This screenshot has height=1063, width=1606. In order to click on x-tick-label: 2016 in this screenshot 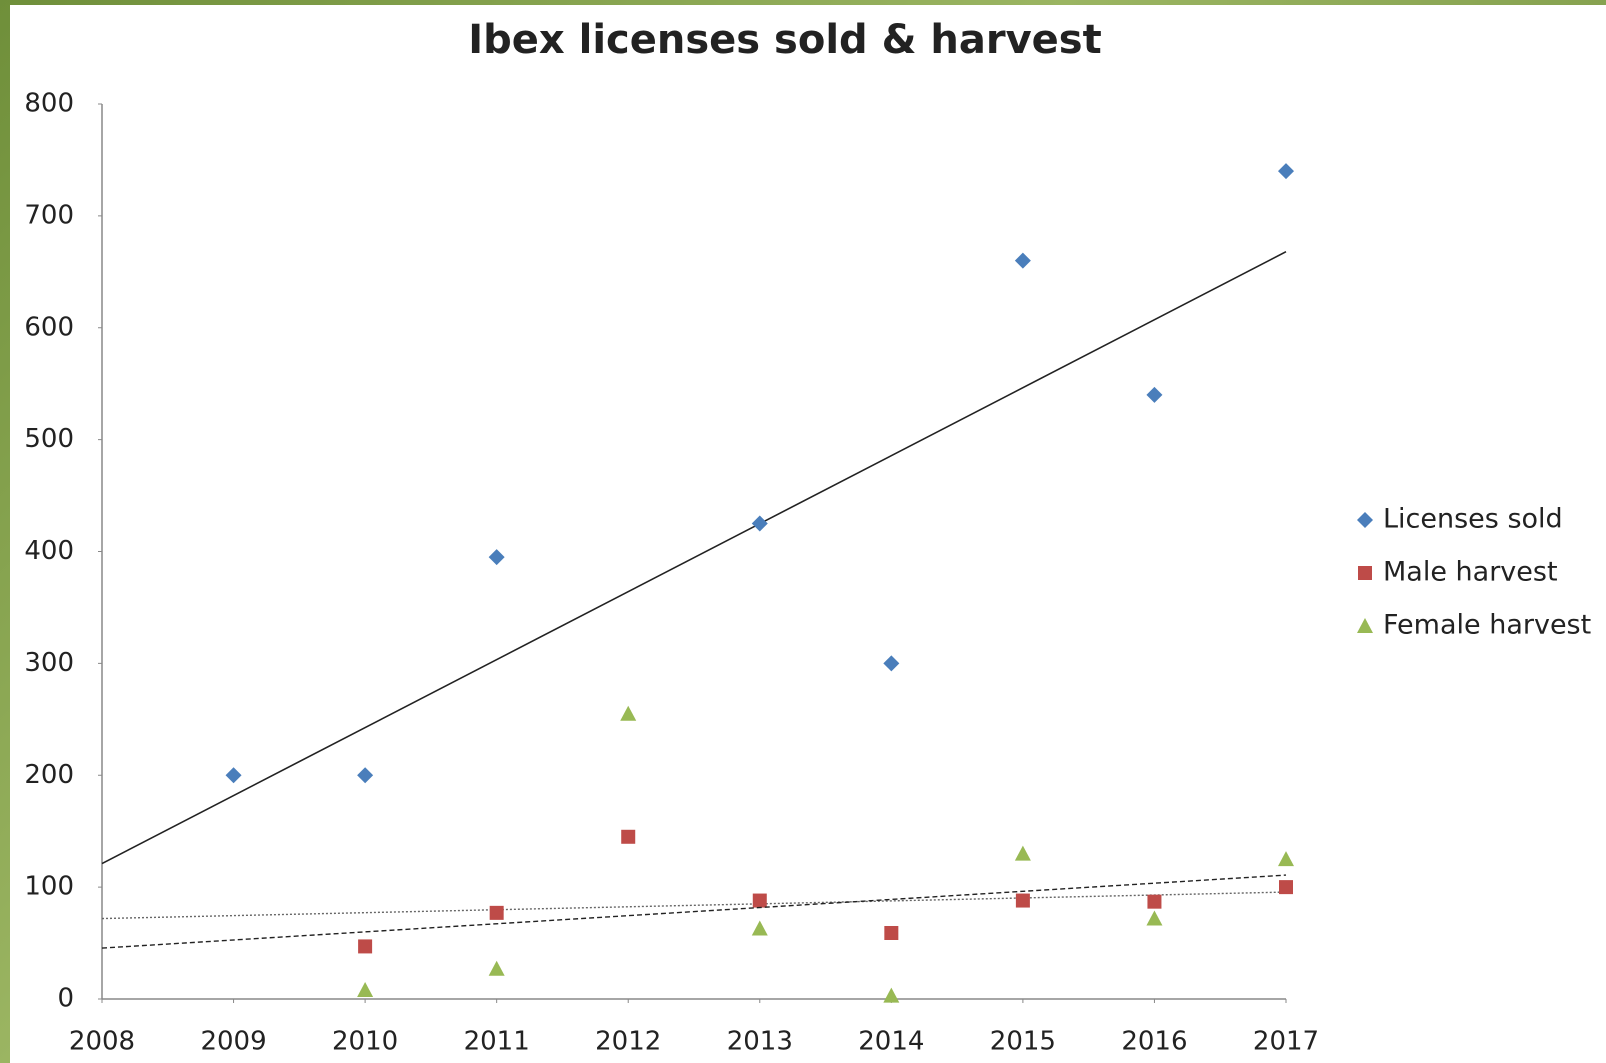, I will do `click(1154, 1042)`.